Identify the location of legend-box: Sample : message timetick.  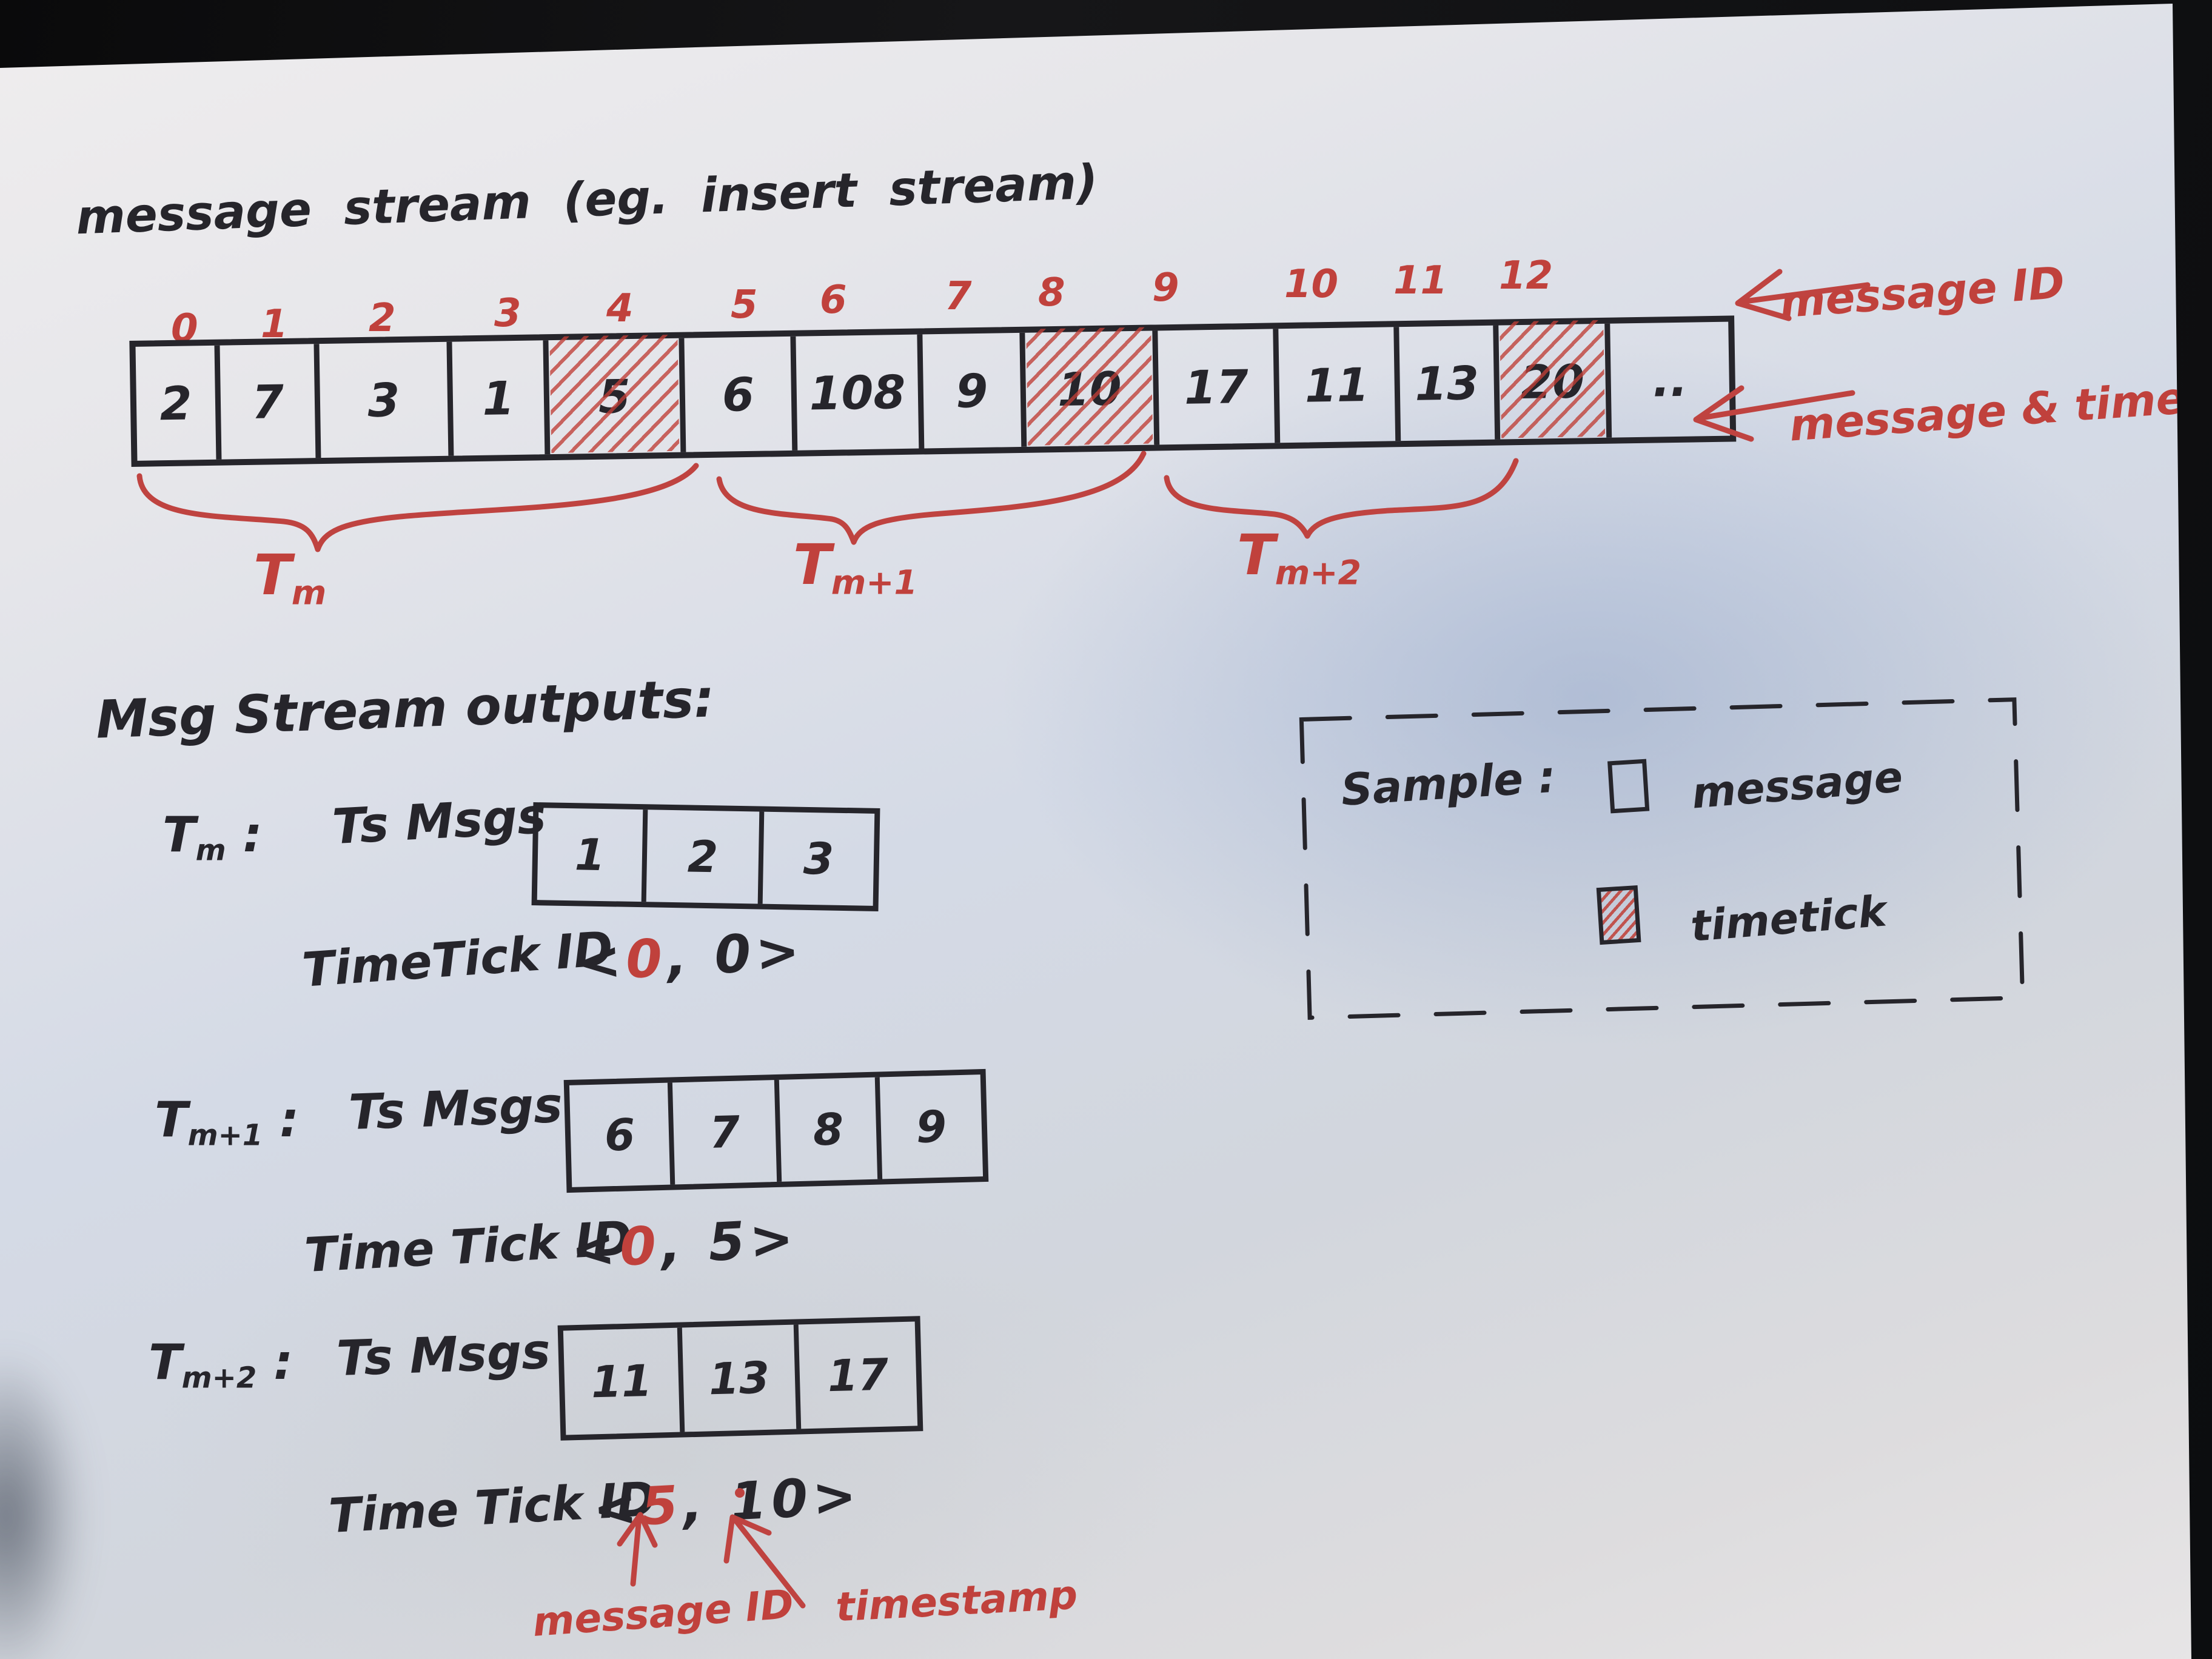
(1662, 858).